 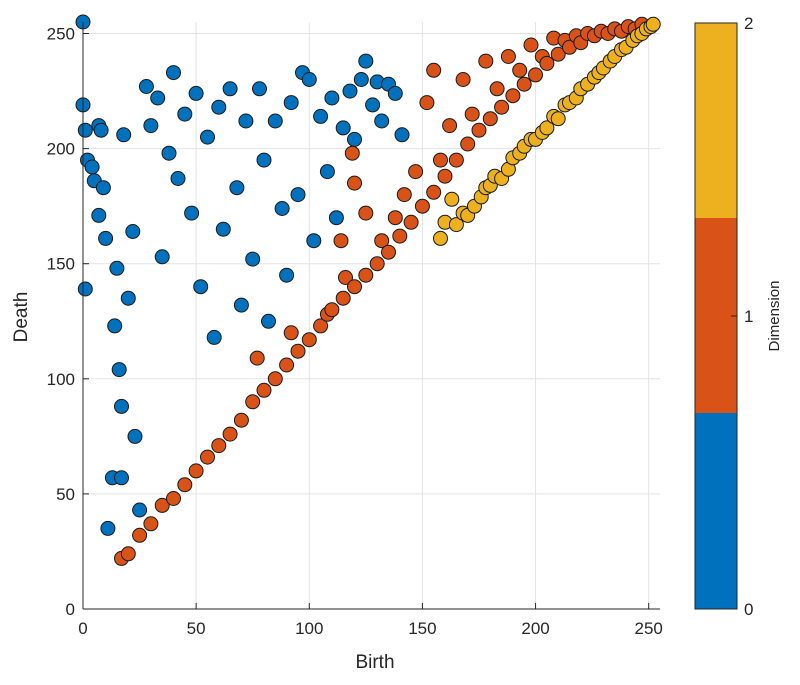 What do you see at coordinates (535, 628) in the screenshot?
I see `x-tick-label: 200` at bounding box center [535, 628].